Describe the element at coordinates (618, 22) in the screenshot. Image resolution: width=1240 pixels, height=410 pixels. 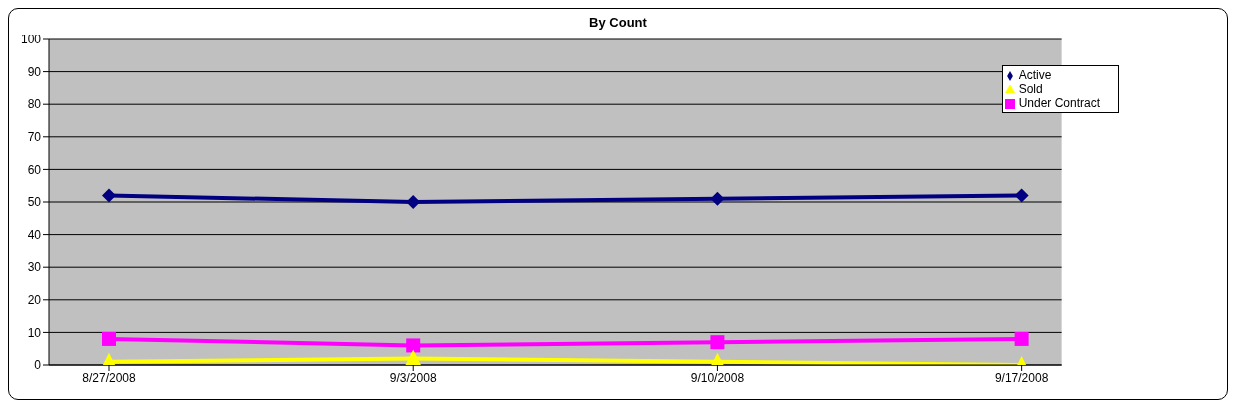
I see `chart-title: By Count` at that location.